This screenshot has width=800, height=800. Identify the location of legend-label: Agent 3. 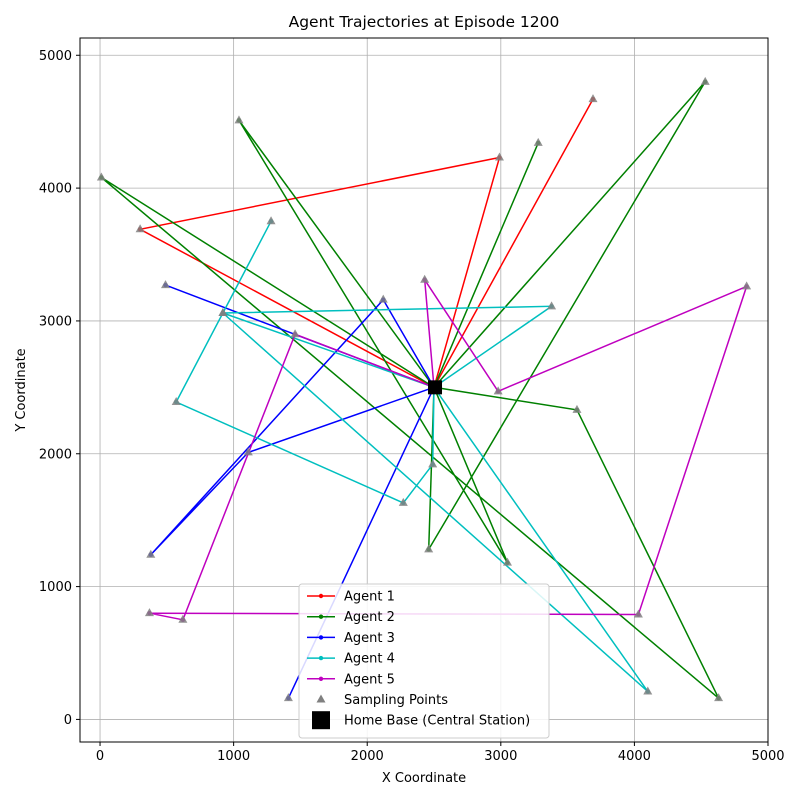
(369, 638).